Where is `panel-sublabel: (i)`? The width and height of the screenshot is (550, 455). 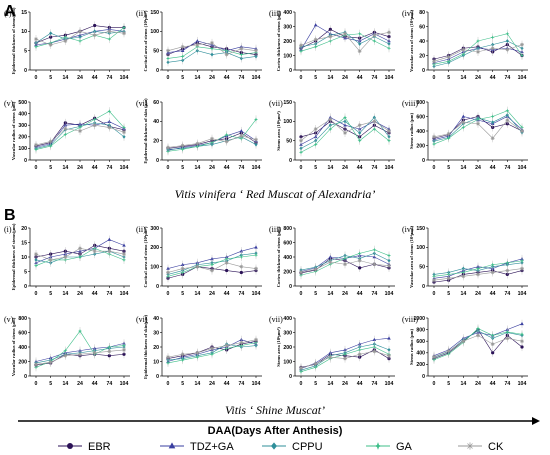
panel-sublabel: (i) is located at coordinates (8, 229).